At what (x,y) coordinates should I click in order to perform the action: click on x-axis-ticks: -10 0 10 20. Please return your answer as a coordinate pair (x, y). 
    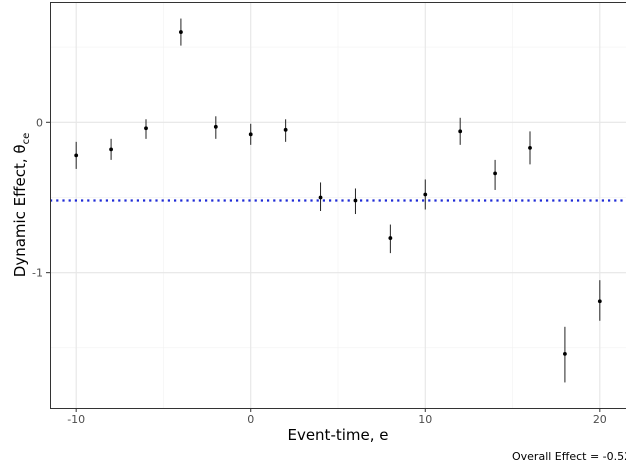
    Looking at the image, I should click on (337, 417).